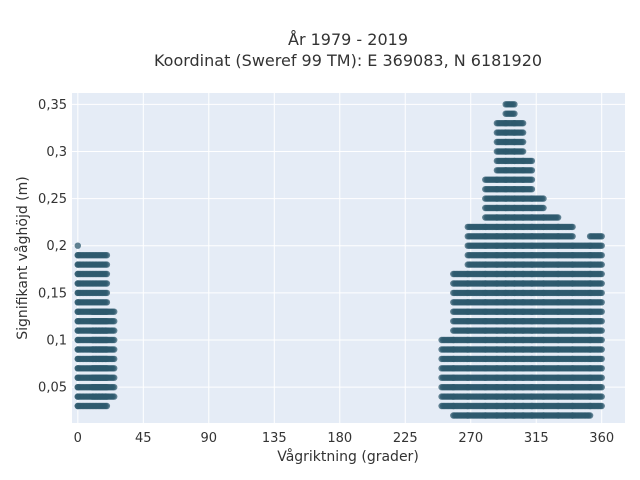  I want to click on x-tick-label: 180, so click(339, 438).